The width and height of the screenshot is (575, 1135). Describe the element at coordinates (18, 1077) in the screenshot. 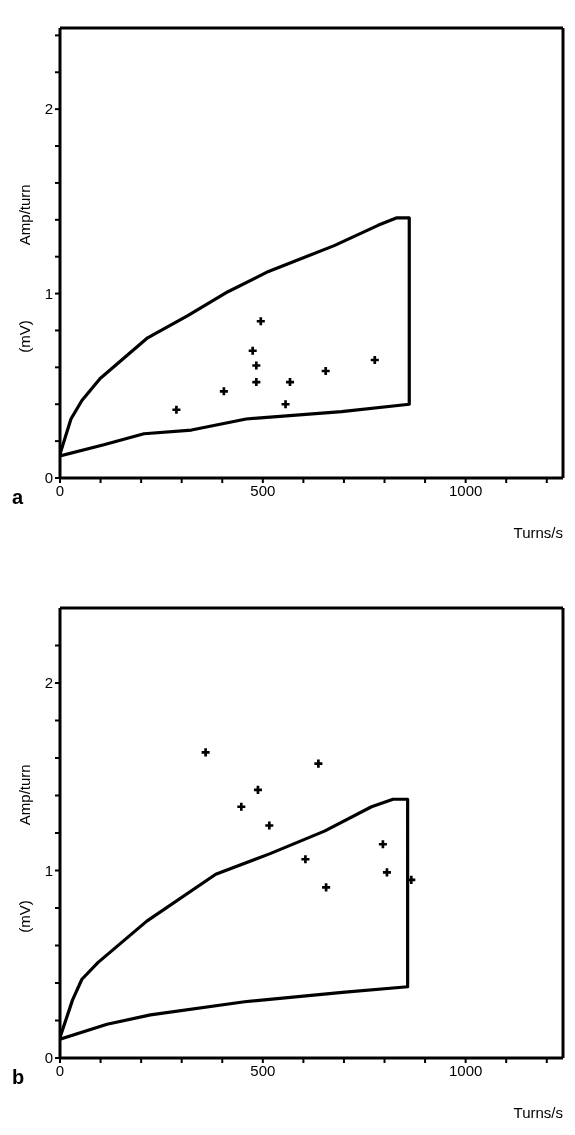

I see `text: b` at that location.